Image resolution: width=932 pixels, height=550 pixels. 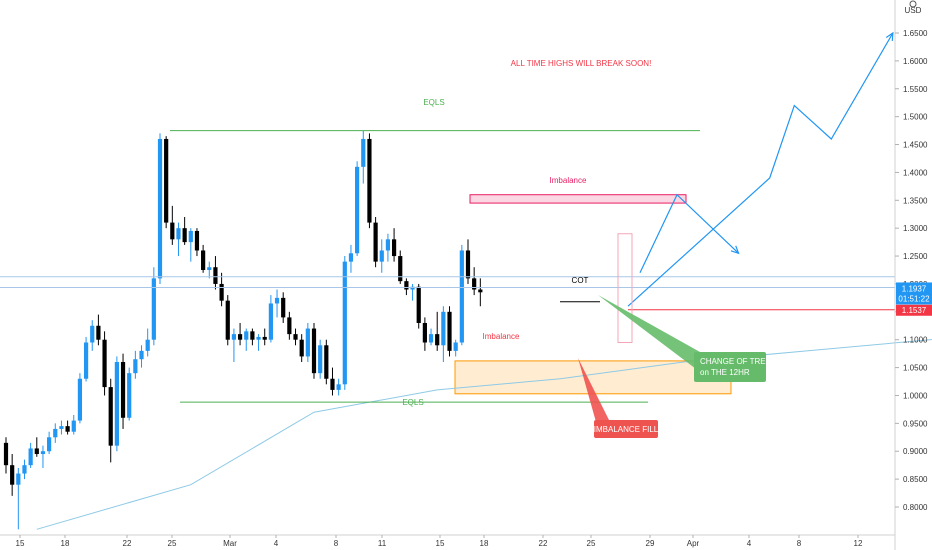 I want to click on y-tick-label: 1.6500, so click(x=915, y=33).